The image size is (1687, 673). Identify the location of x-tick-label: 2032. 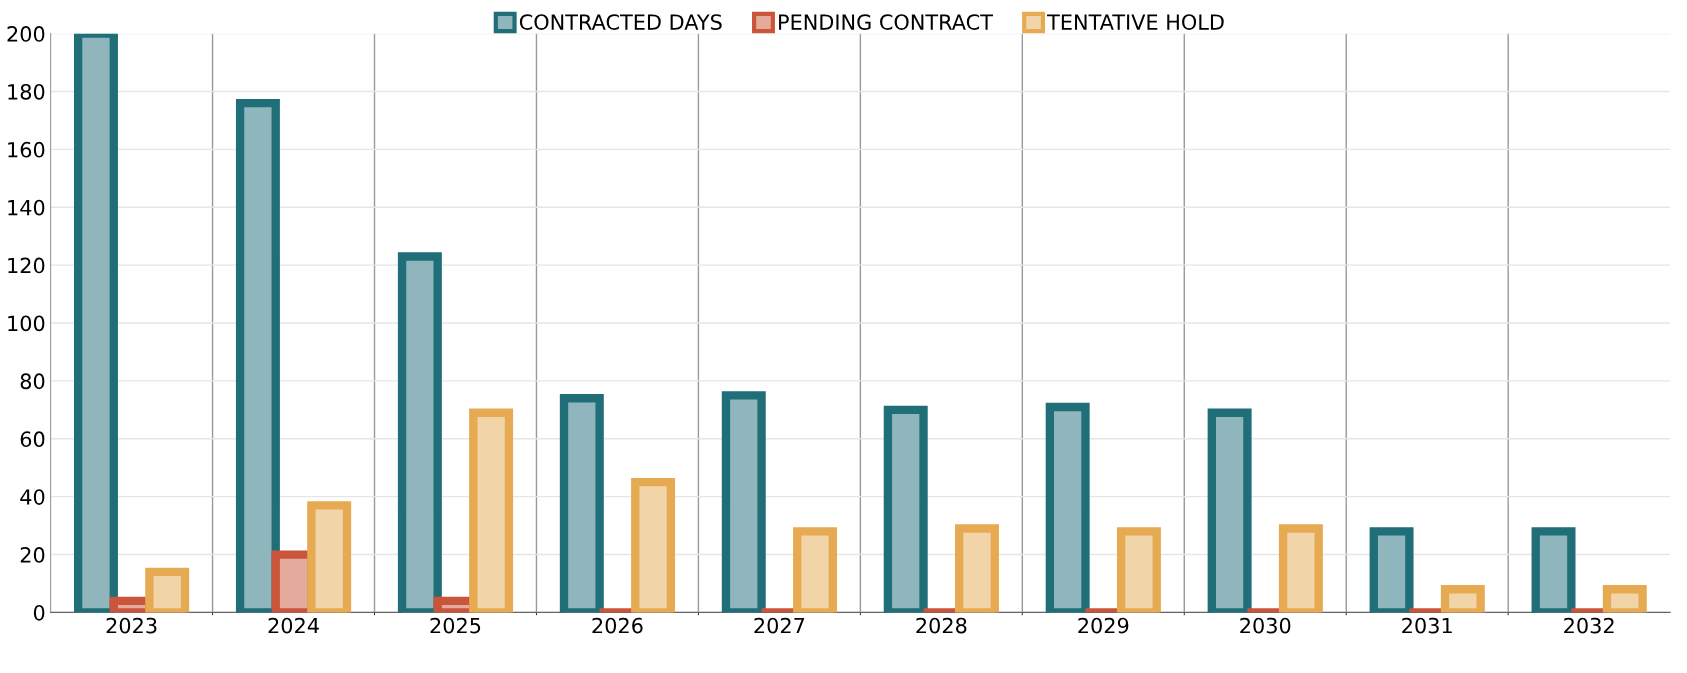
(1589, 625).